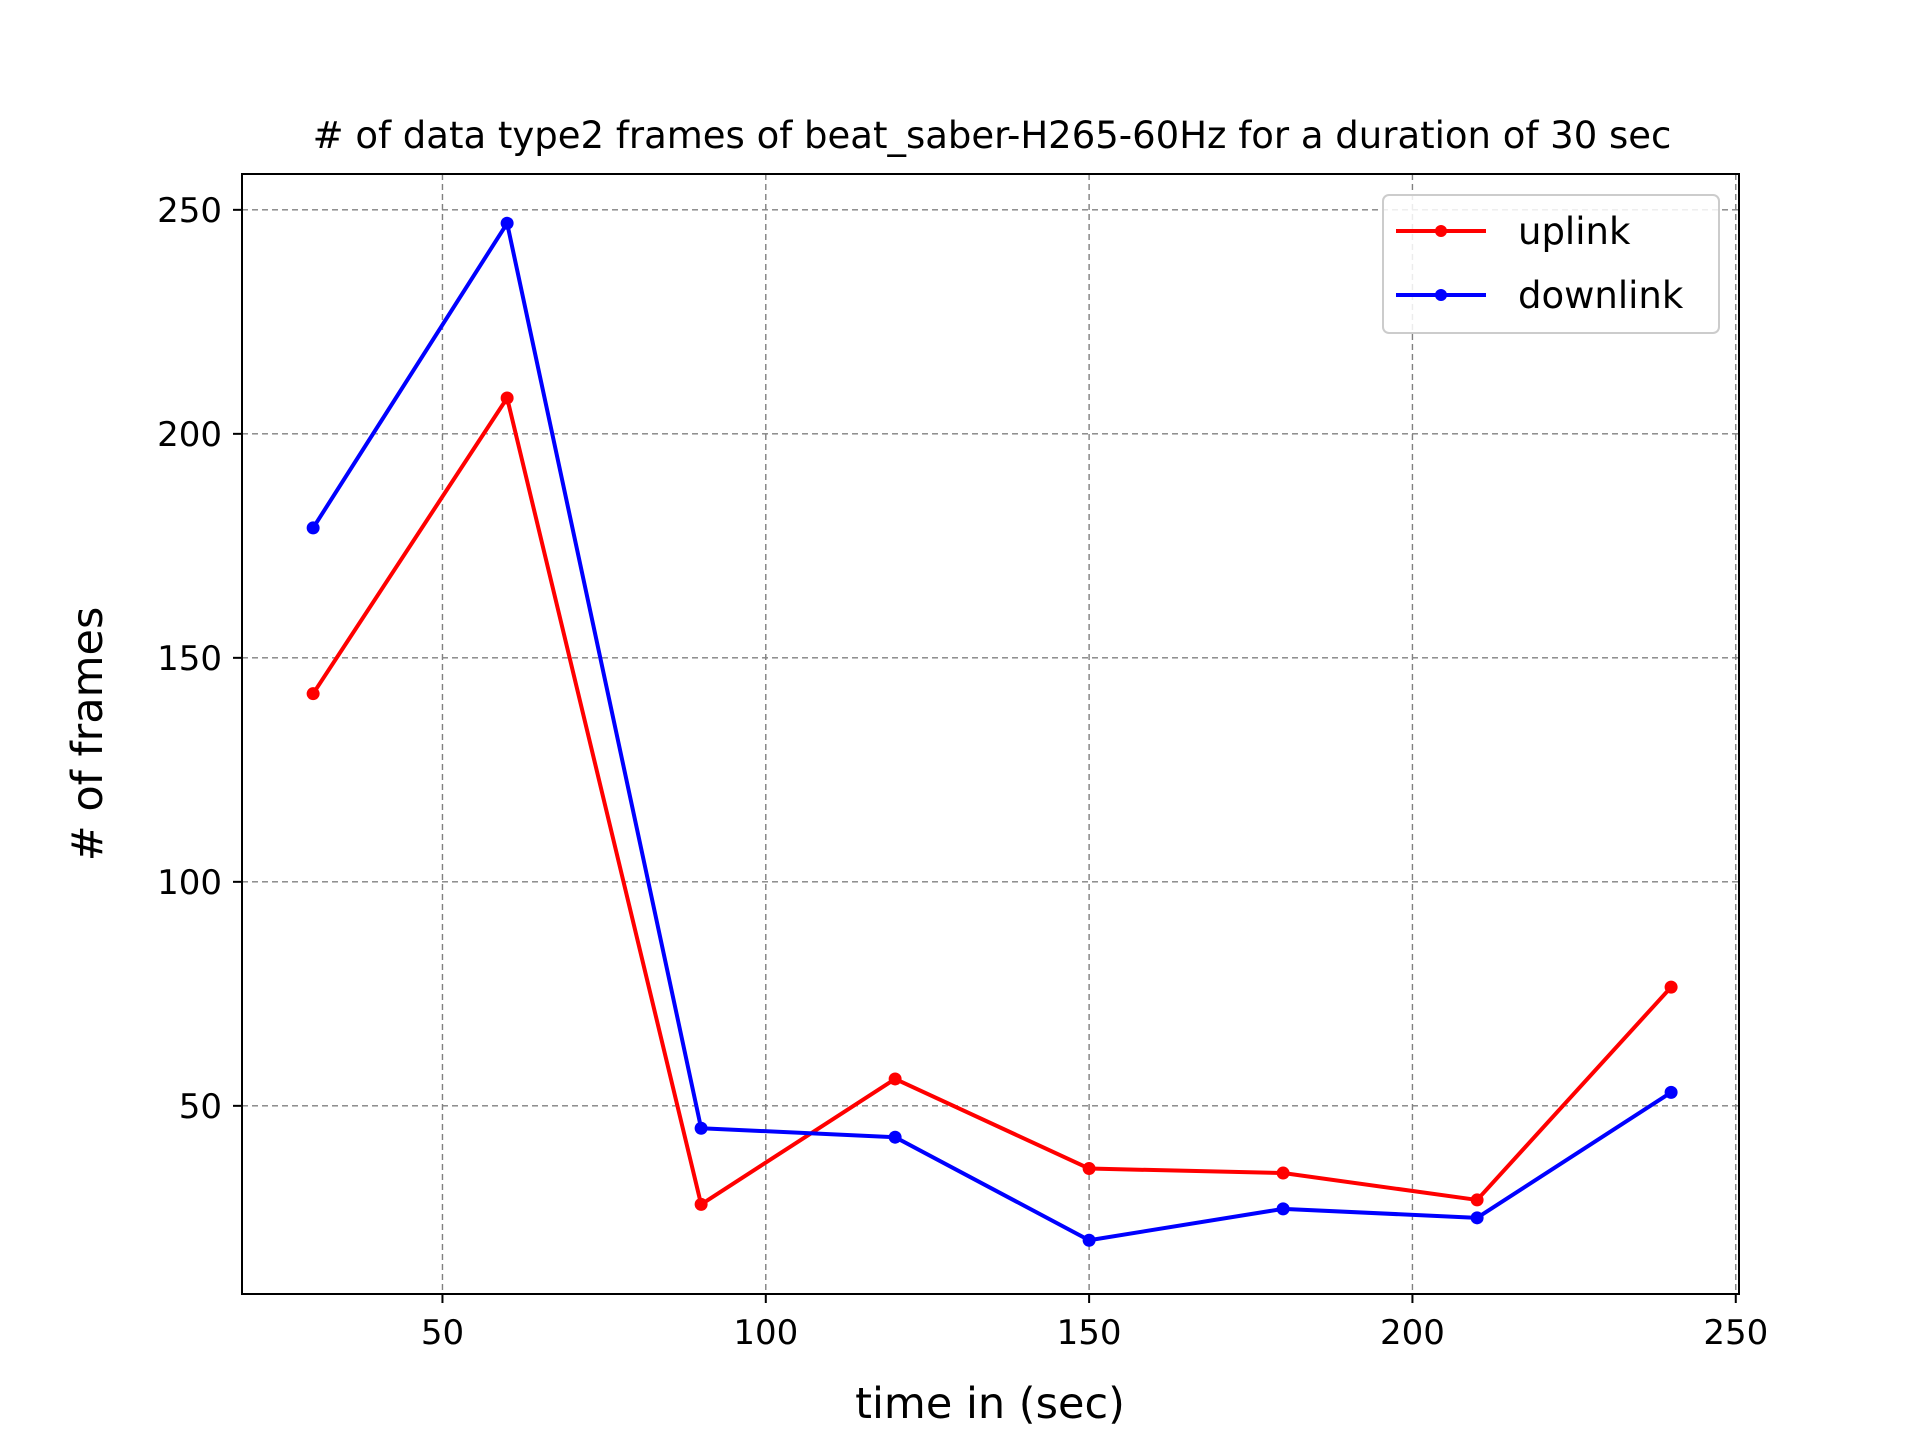  Describe the element at coordinates (442, 1333) in the screenshot. I see `x-tick-label: 50` at that location.